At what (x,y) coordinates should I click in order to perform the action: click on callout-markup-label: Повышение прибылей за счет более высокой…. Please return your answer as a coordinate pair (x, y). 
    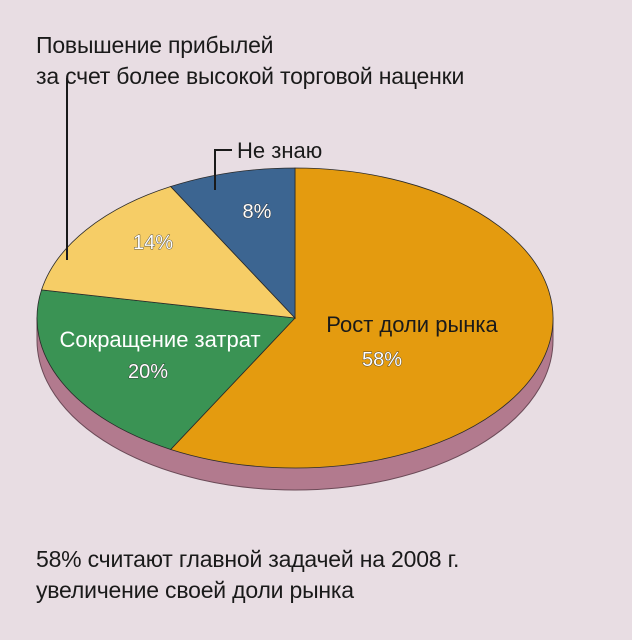
    Looking at the image, I should click on (250, 61).